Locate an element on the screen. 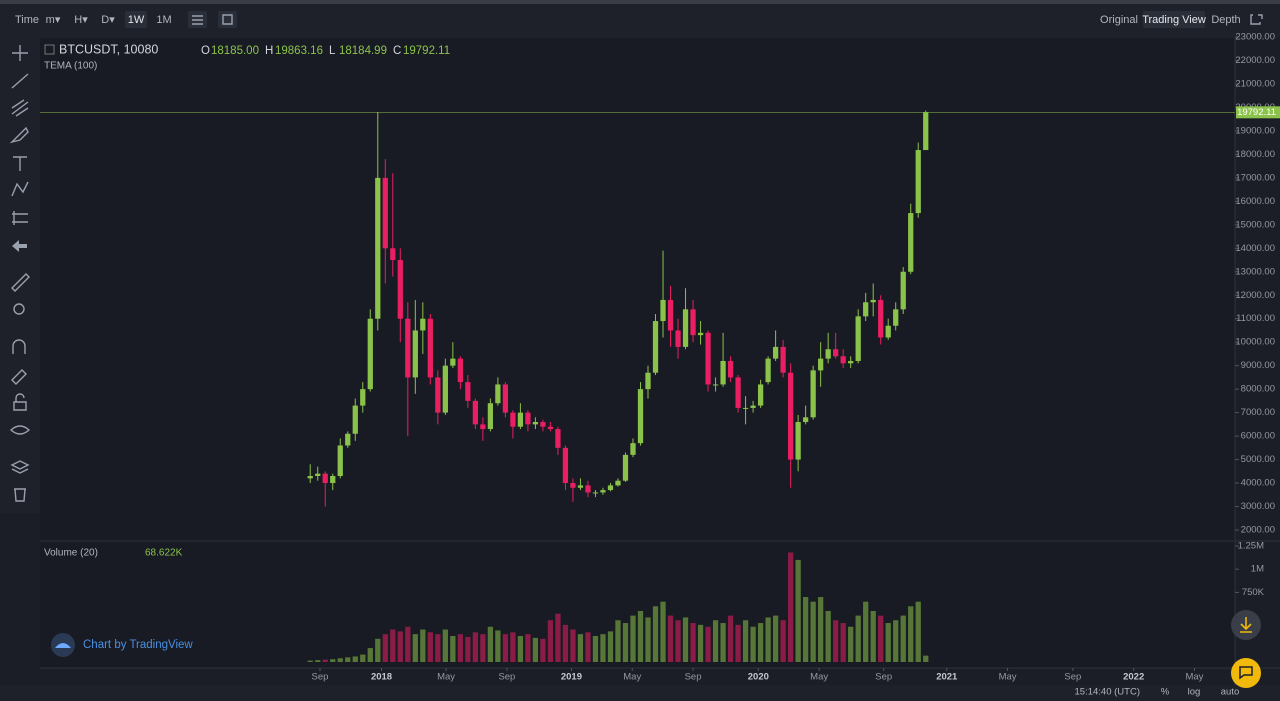 The width and height of the screenshot is (1280, 701). view-button: Original is located at coordinates (1119, 20).